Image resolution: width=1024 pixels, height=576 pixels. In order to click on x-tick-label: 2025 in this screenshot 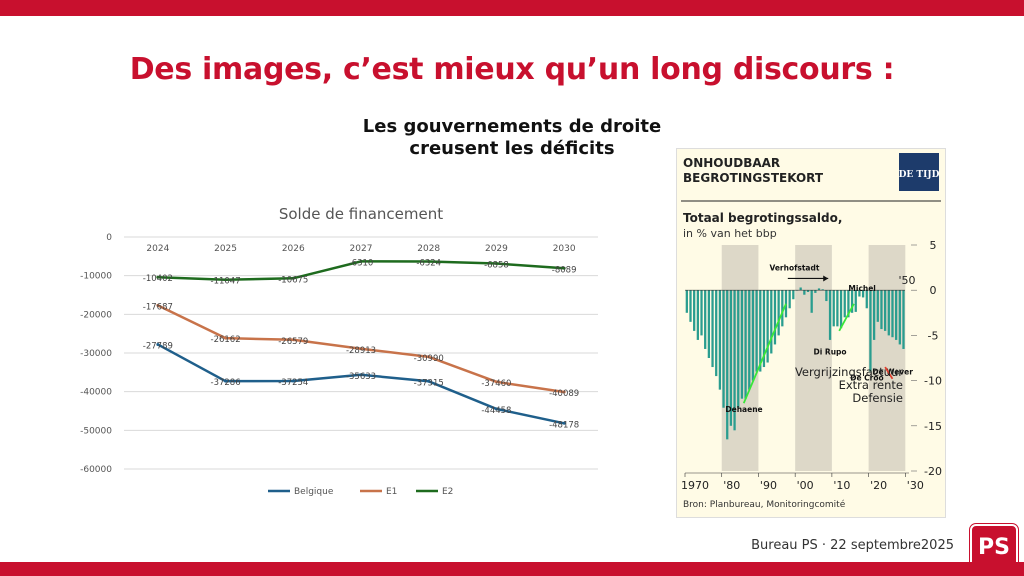, I will do `click(225, 249)`.